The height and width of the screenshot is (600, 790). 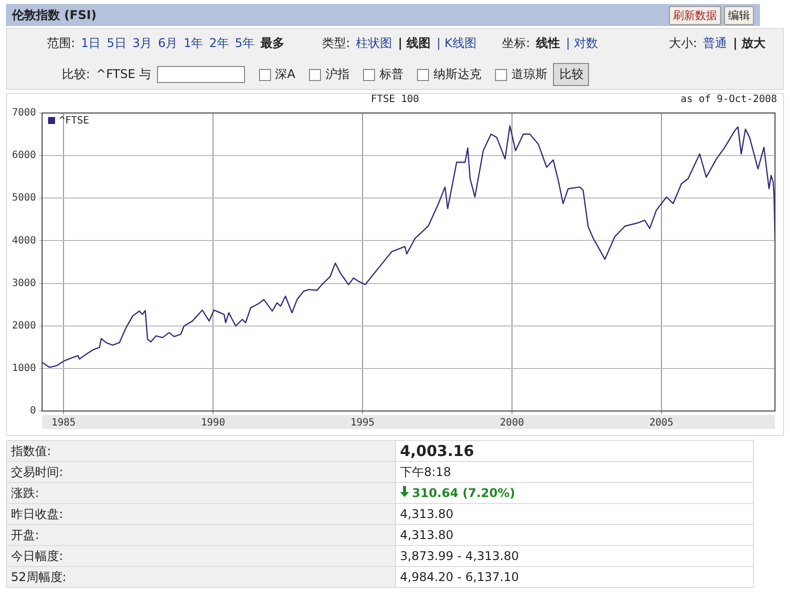 What do you see at coordinates (54, 15) in the screenshot?
I see `text: 伦敦指数 (FSI)` at bounding box center [54, 15].